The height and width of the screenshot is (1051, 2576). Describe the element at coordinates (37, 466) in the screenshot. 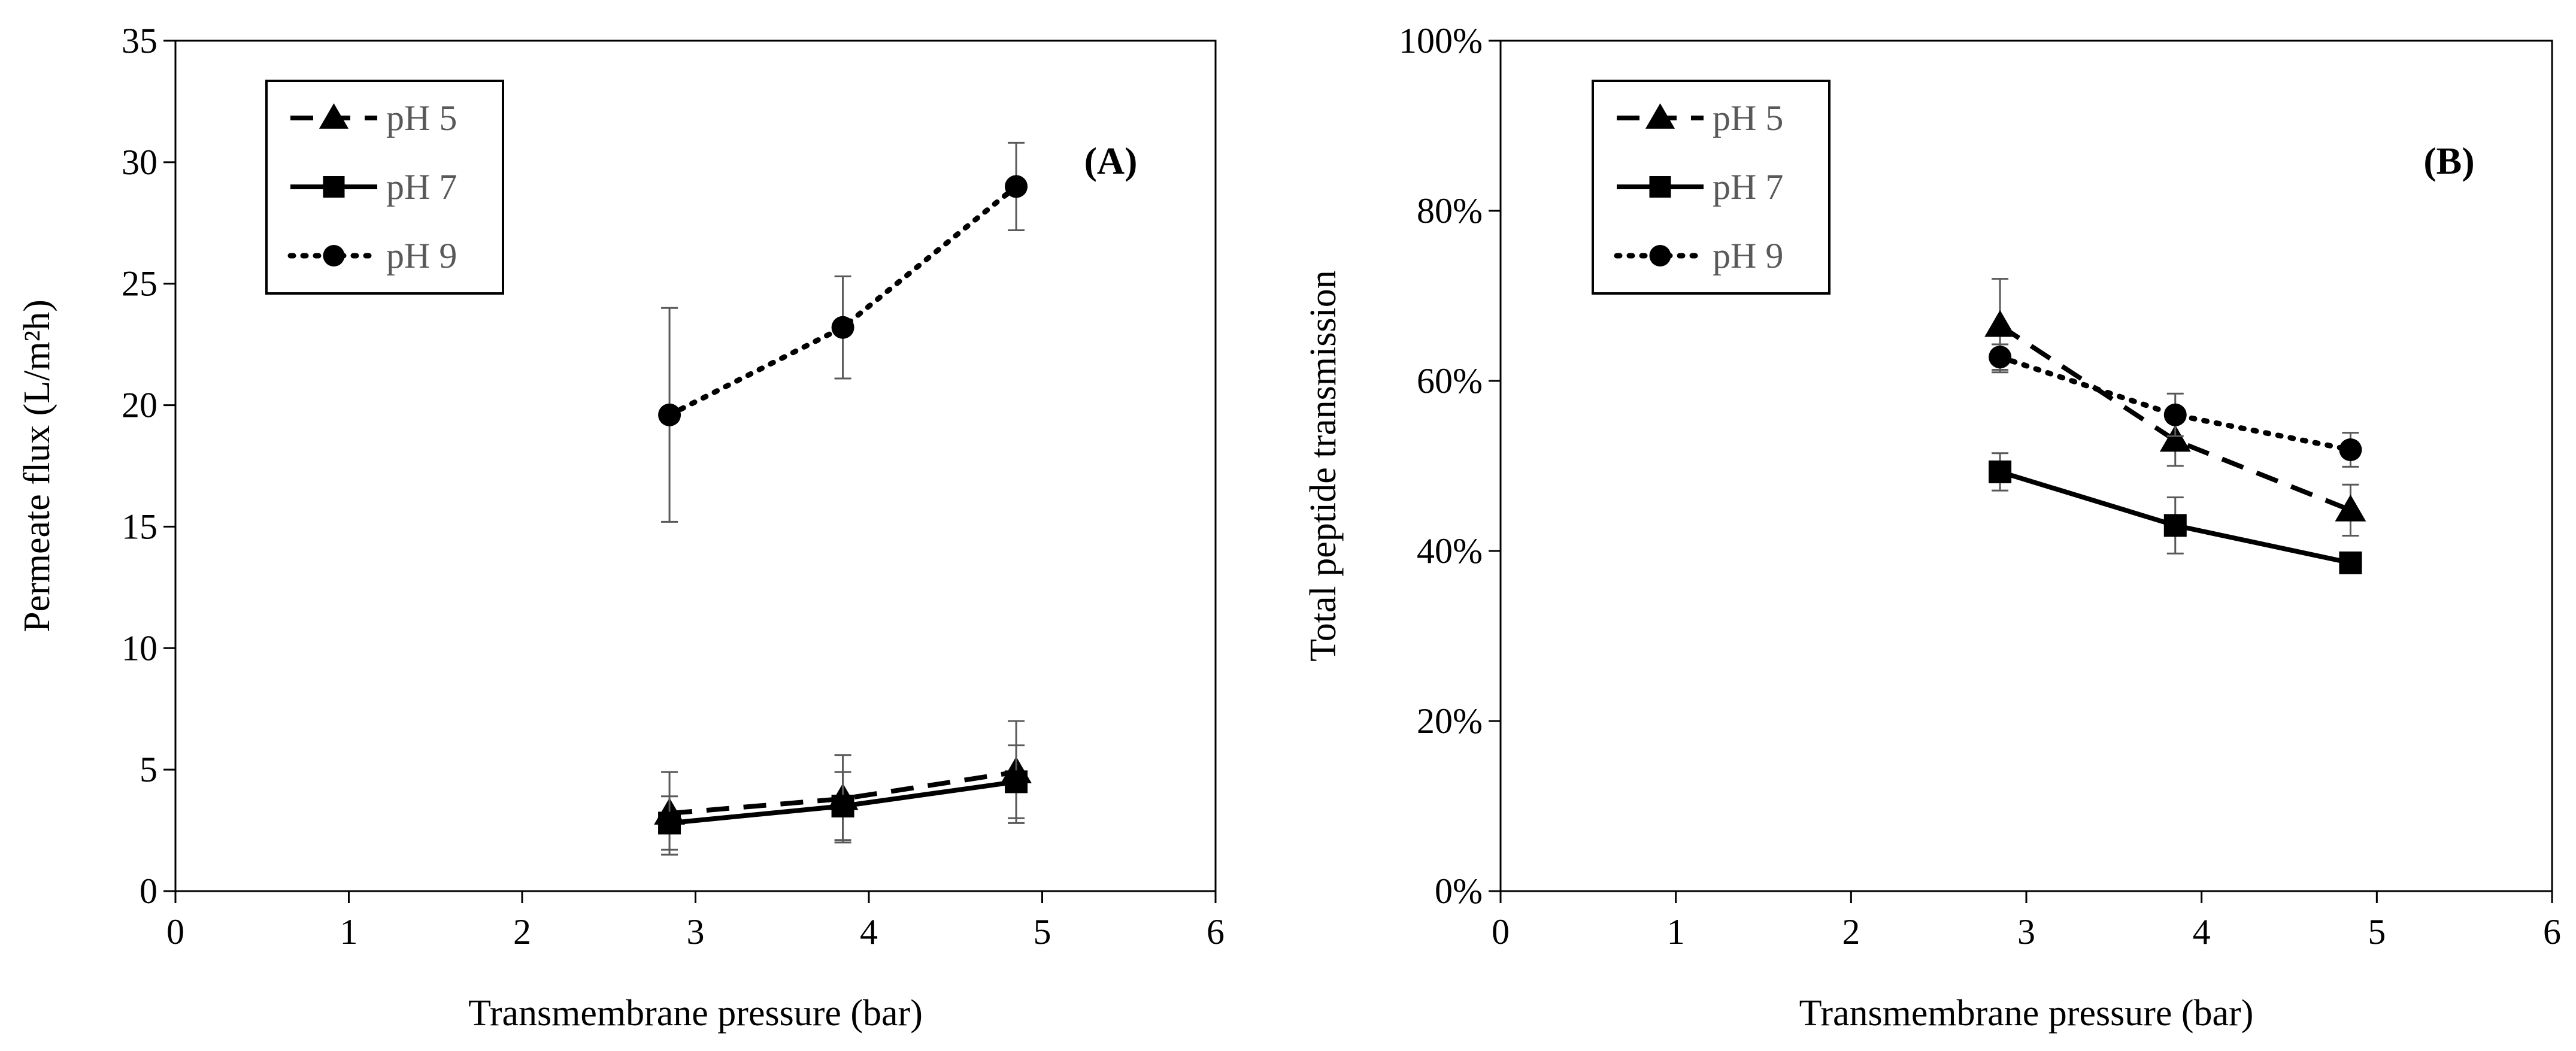

I see `y-axis-title: Permeate flux (L/m²h)` at that location.